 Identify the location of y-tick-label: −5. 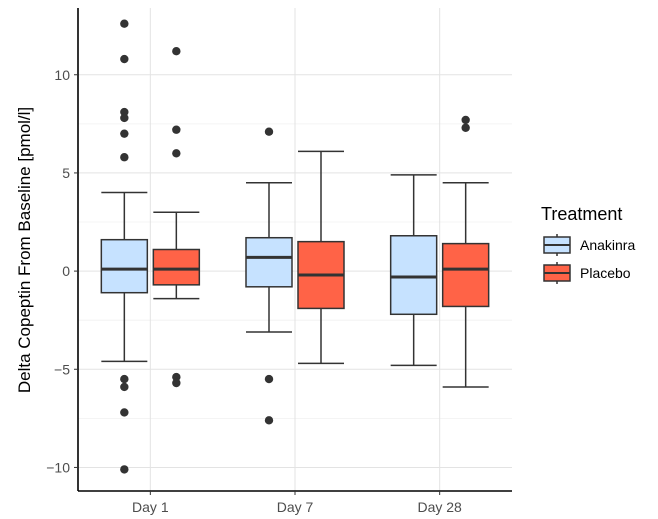
(62, 369).